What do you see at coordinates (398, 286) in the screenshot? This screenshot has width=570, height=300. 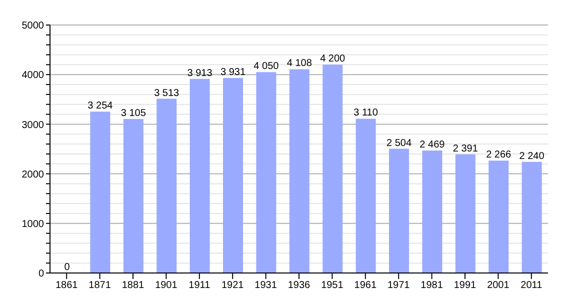 I see `x-tick-label: 1971` at bounding box center [398, 286].